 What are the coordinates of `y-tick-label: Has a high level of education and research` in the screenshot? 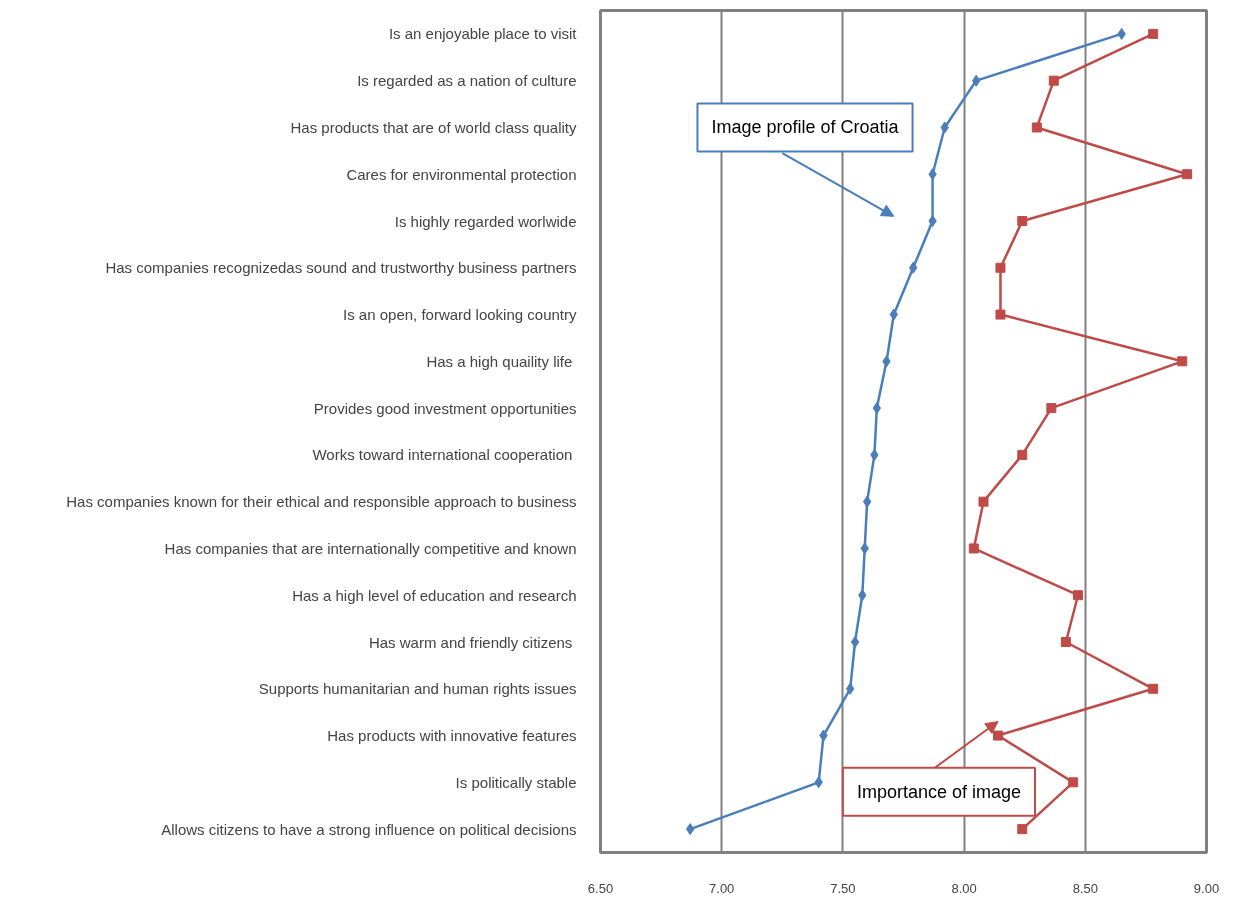 It's located at (434, 595).